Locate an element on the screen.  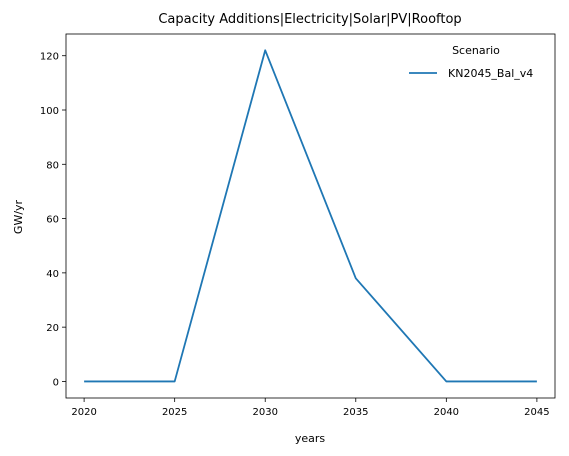
y-tick-label-0: 0 is located at coordinates (56, 382).